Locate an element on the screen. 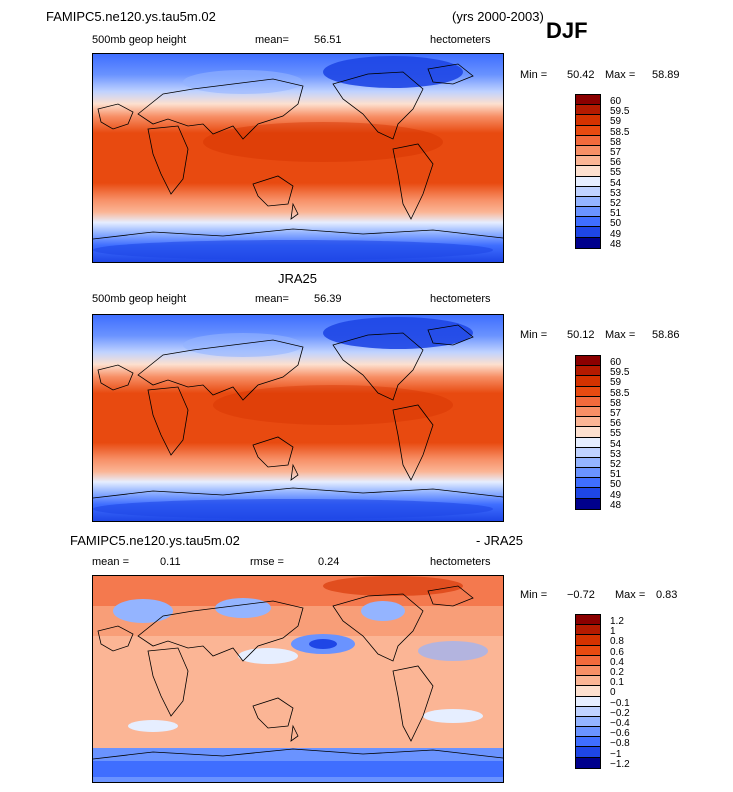  panel2-units: hectometers is located at coordinates (460, 299).